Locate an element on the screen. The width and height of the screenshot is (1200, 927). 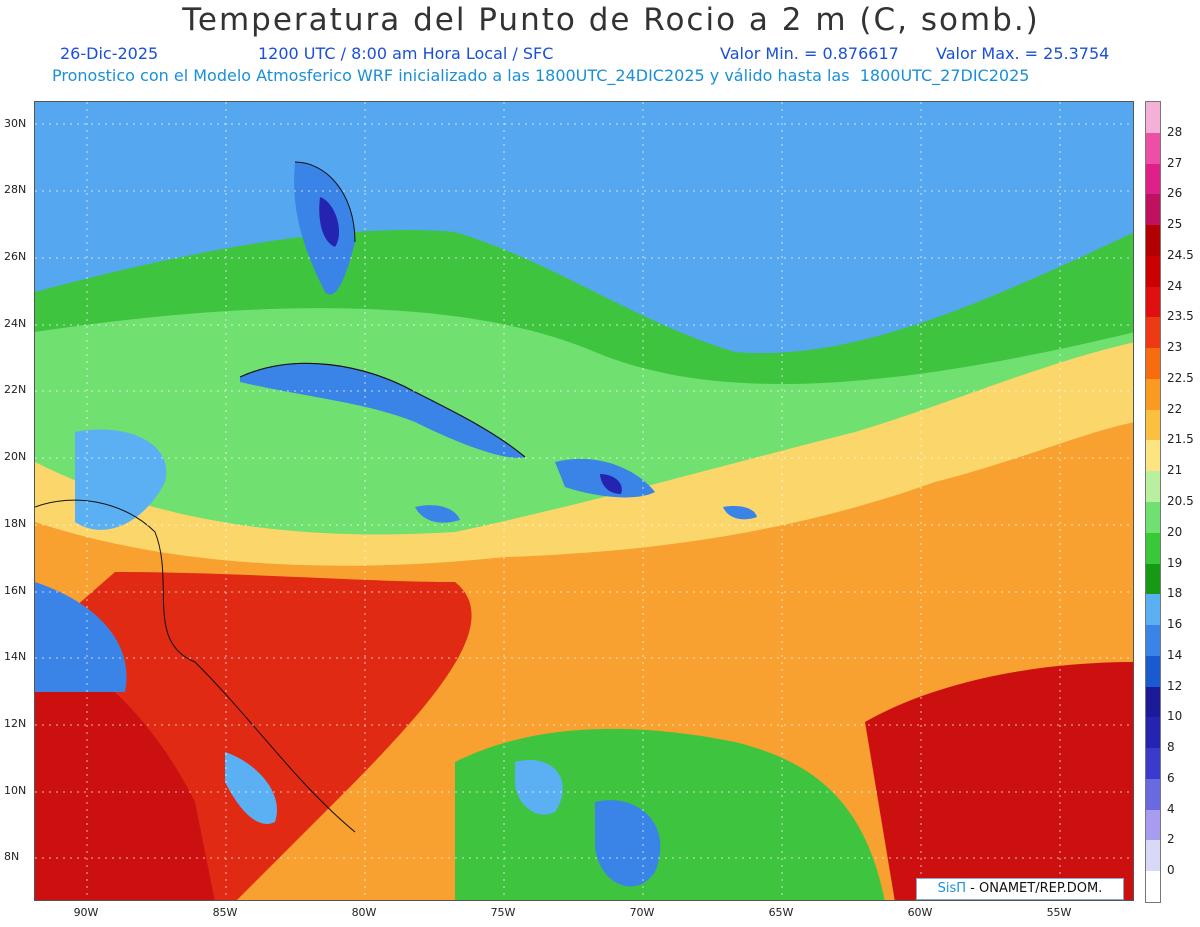
colorbar-tick-label: 14 is located at coordinates (1175, 654).